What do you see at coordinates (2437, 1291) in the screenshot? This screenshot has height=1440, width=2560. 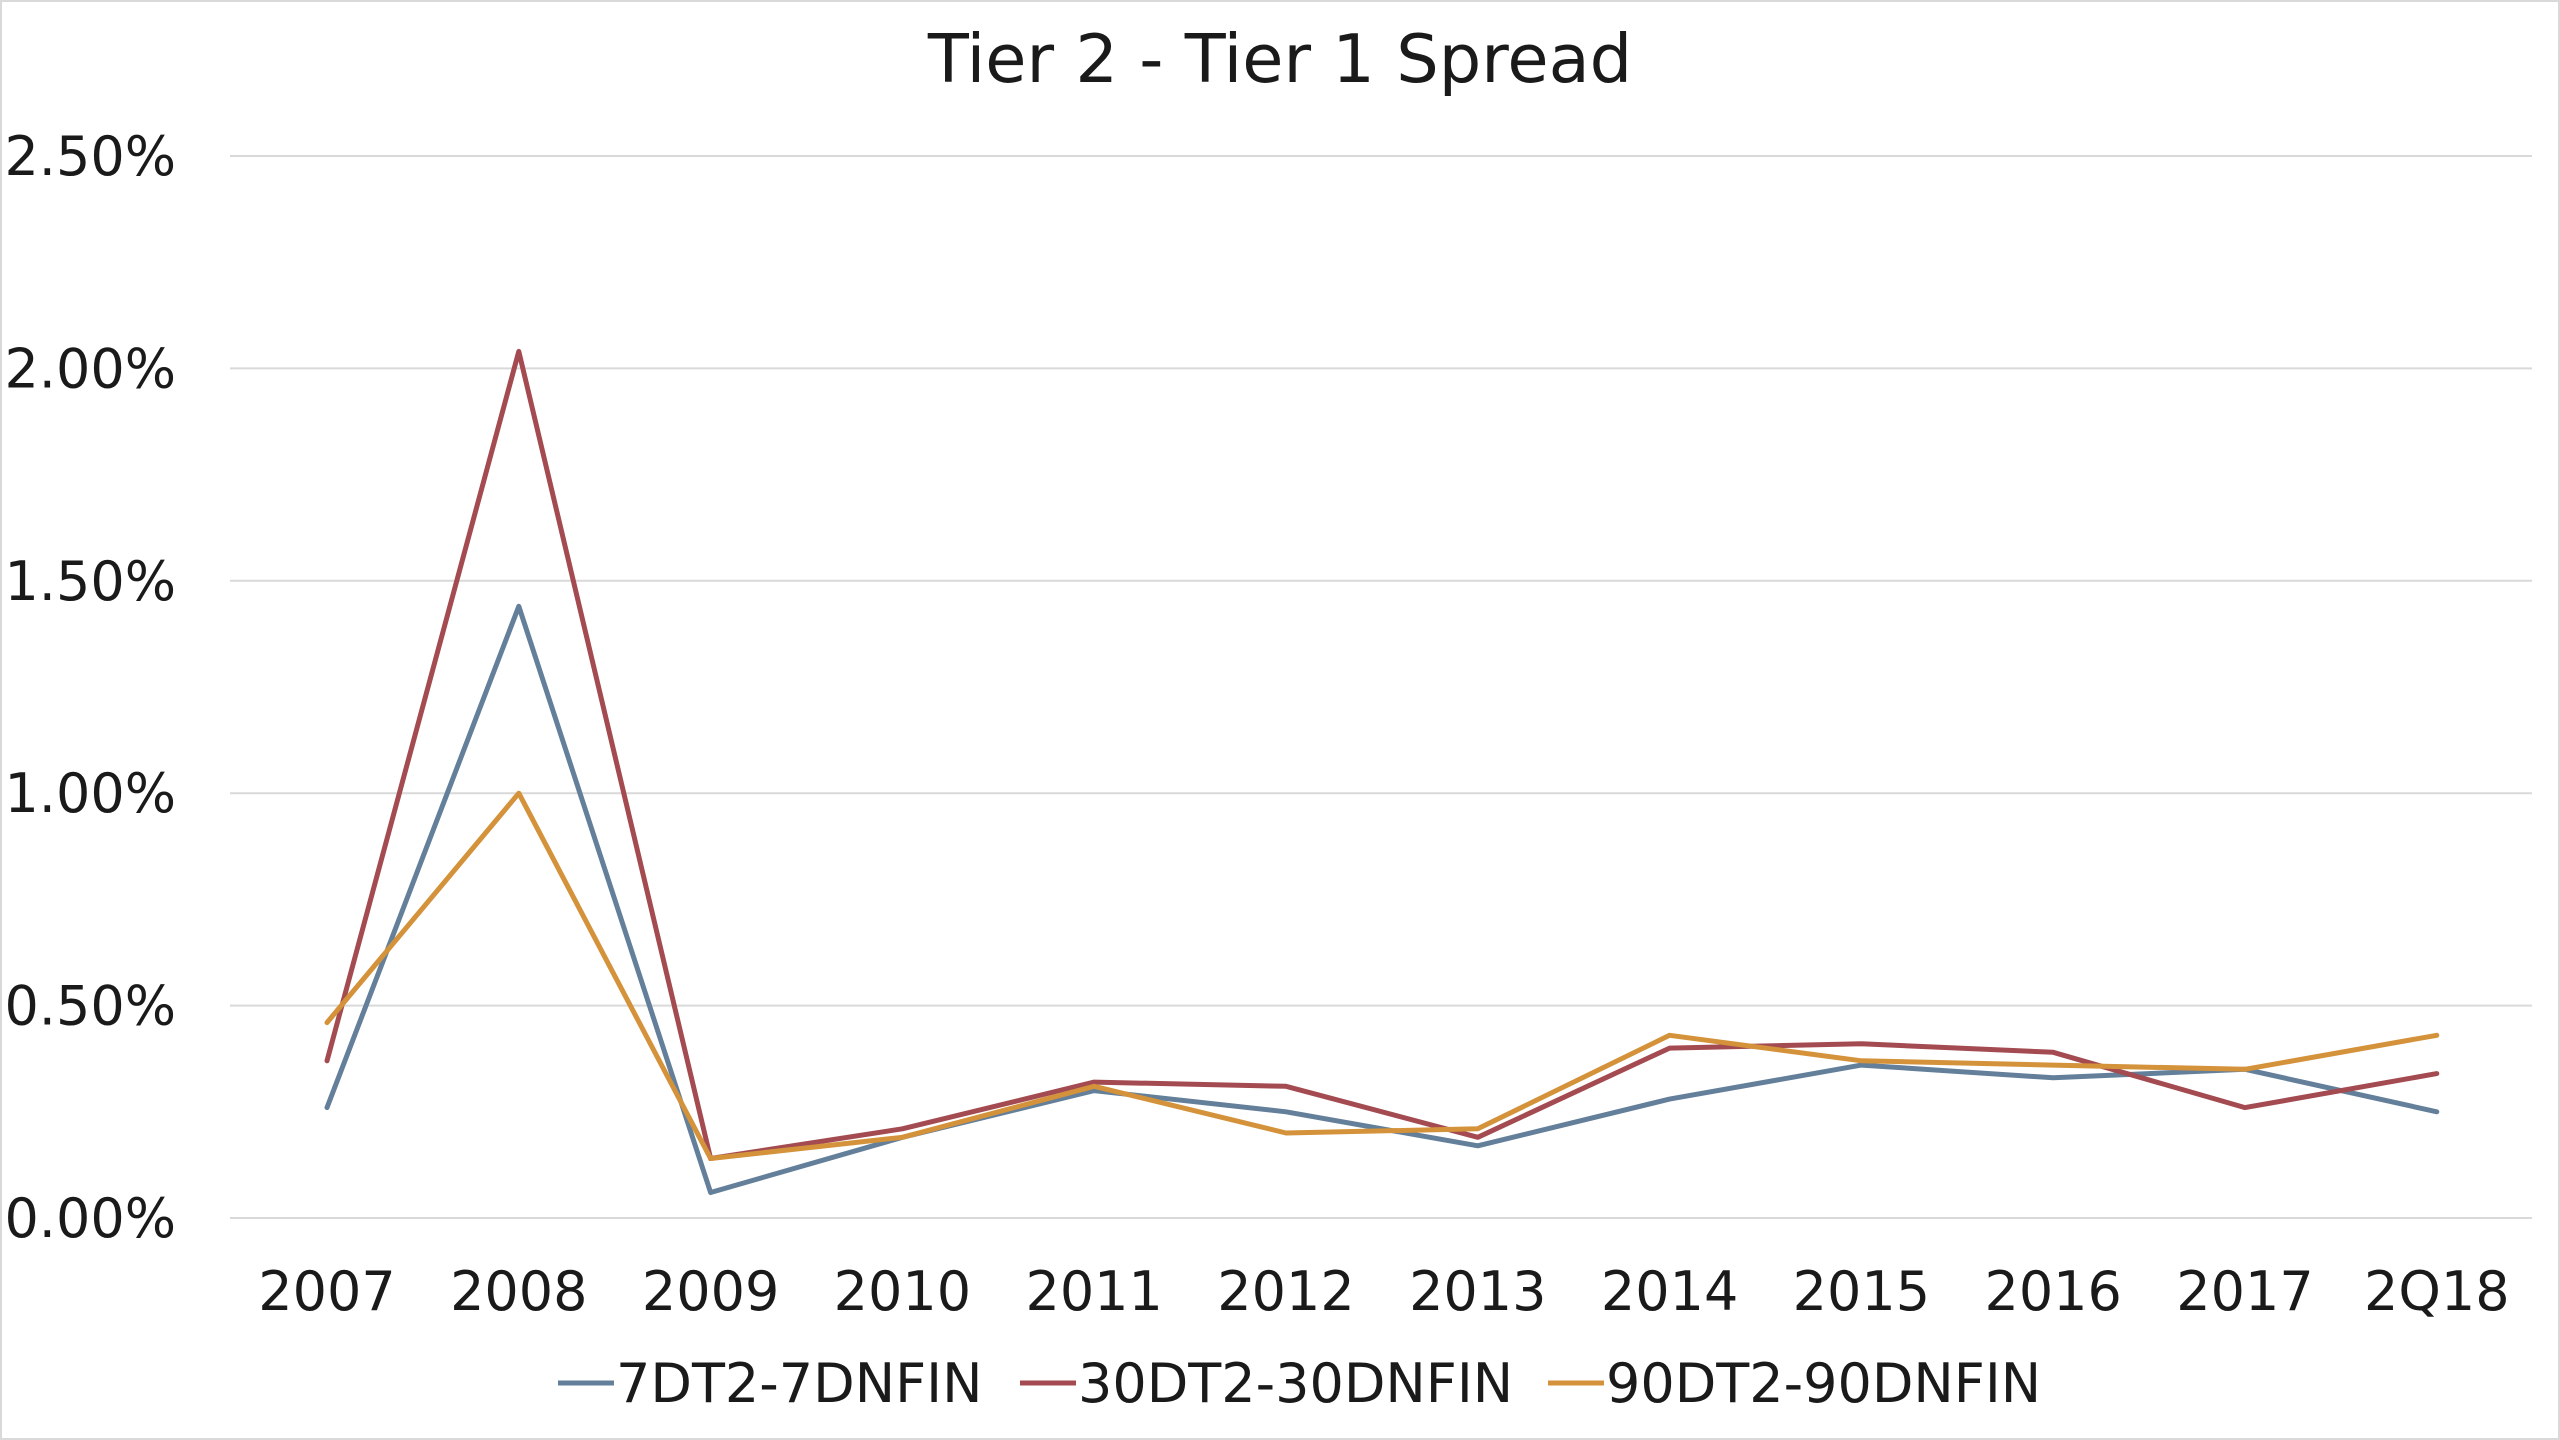 I see `x-tick-label: 2Q18` at bounding box center [2437, 1291].